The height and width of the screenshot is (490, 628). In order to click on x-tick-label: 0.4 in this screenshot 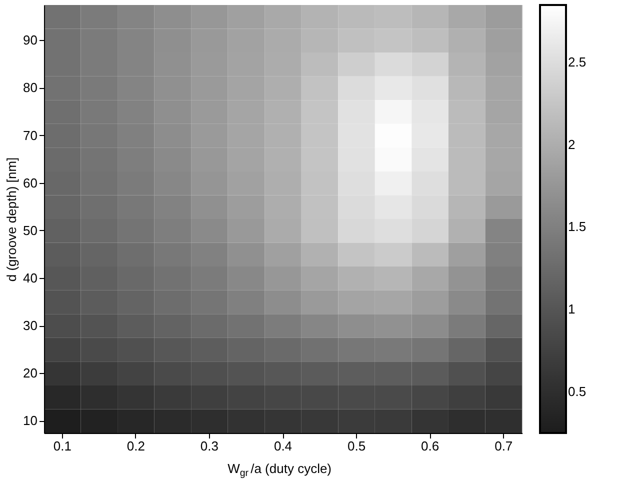, I will do `click(283, 446)`.